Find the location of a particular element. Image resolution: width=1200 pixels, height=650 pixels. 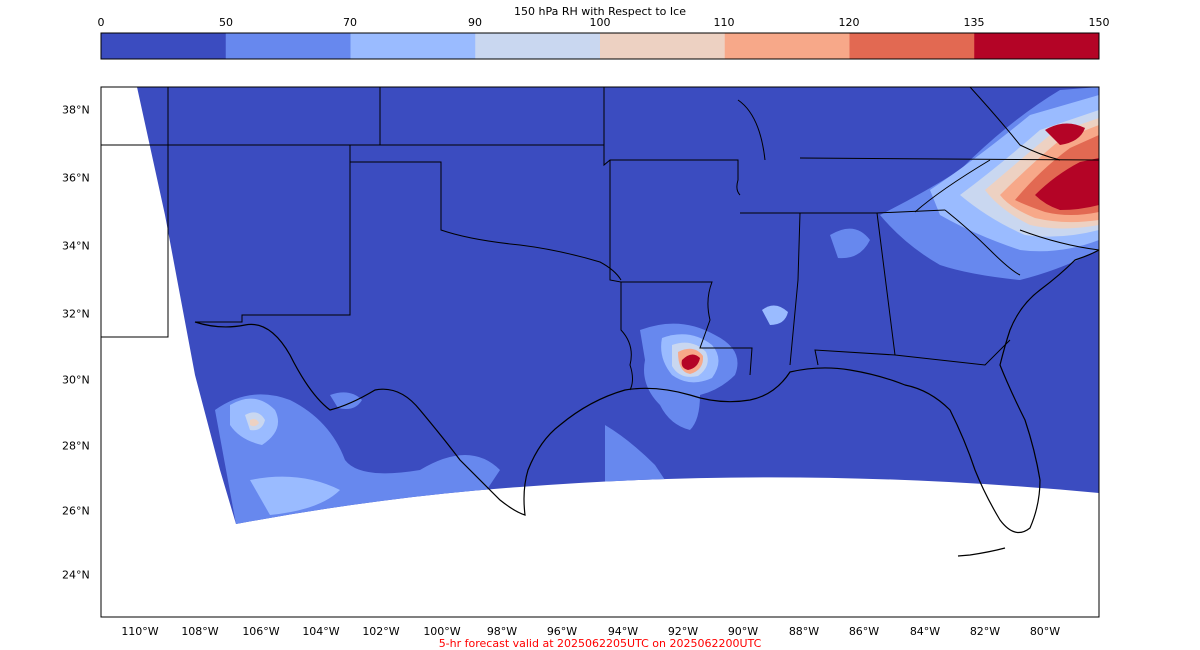

rh-band-ne-135b is located at coordinates (1065, 134).